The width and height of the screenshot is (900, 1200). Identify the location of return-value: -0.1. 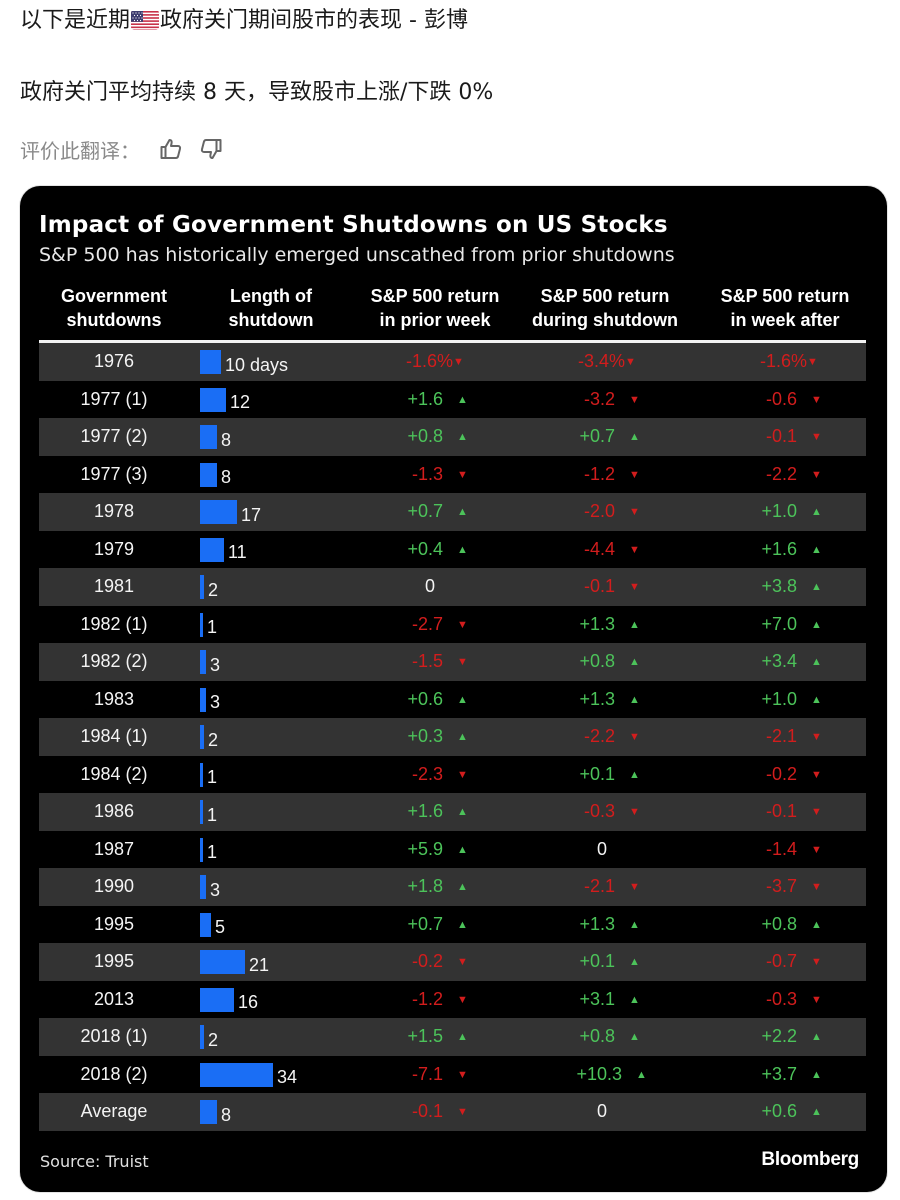
(781, 811).